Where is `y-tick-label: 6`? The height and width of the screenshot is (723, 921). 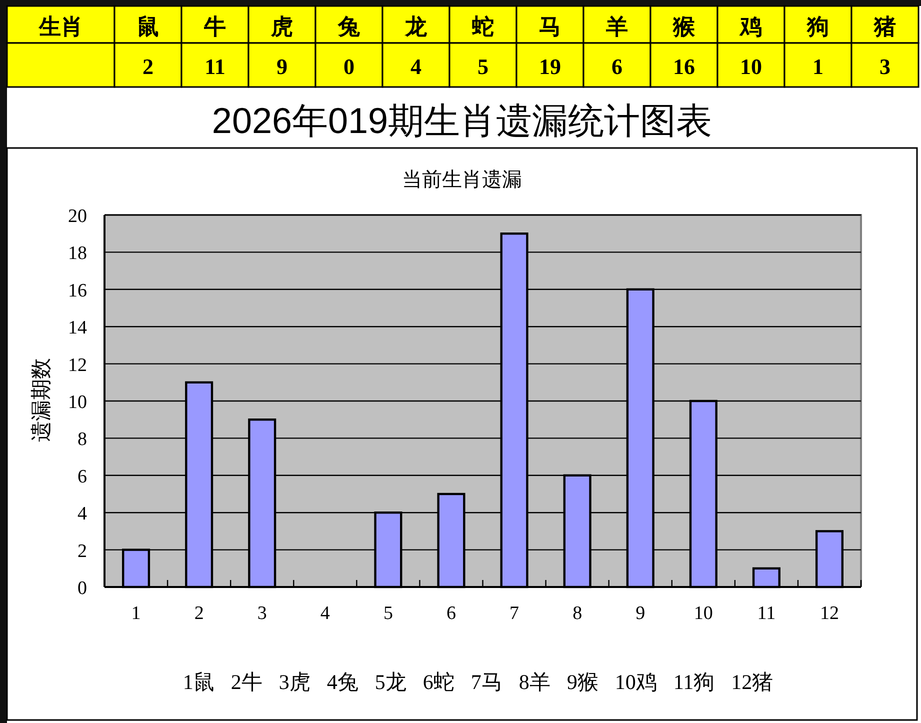
y-tick-label: 6 is located at coordinates (82, 477).